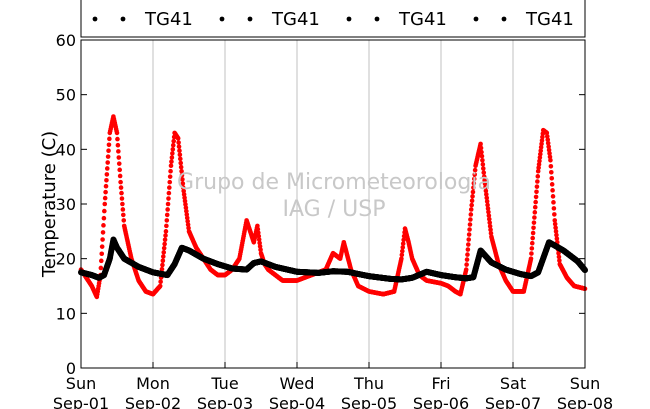 This screenshot has width=650, height=409. Describe the element at coordinates (441, 401) in the screenshot. I see `x-tick-date: Sep-06` at that location.